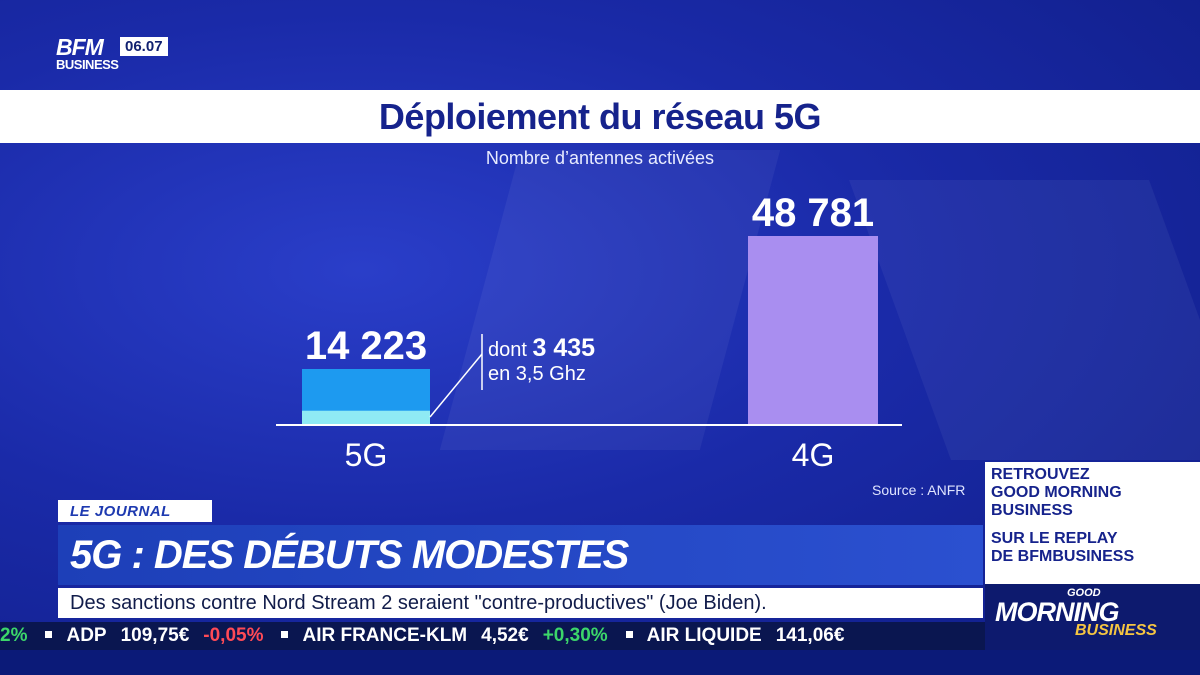 The height and width of the screenshot is (675, 1200). Describe the element at coordinates (1057, 612) in the screenshot. I see `show-logo-morning: MORNING` at that location.